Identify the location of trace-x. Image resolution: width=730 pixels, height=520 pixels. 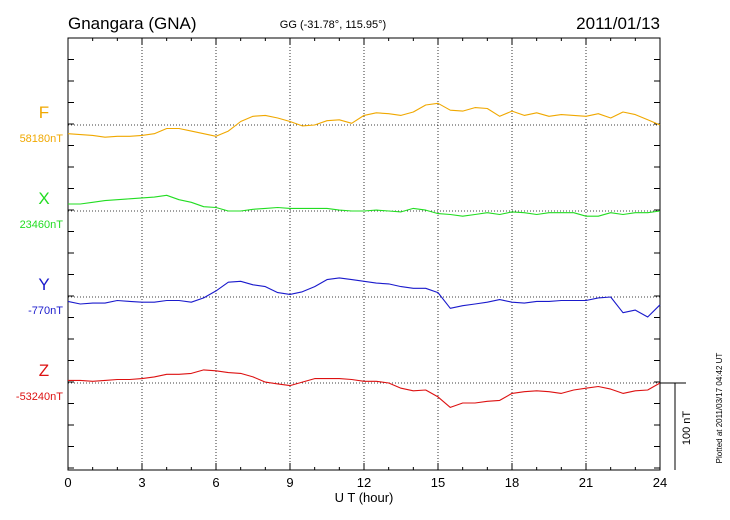
(364, 205).